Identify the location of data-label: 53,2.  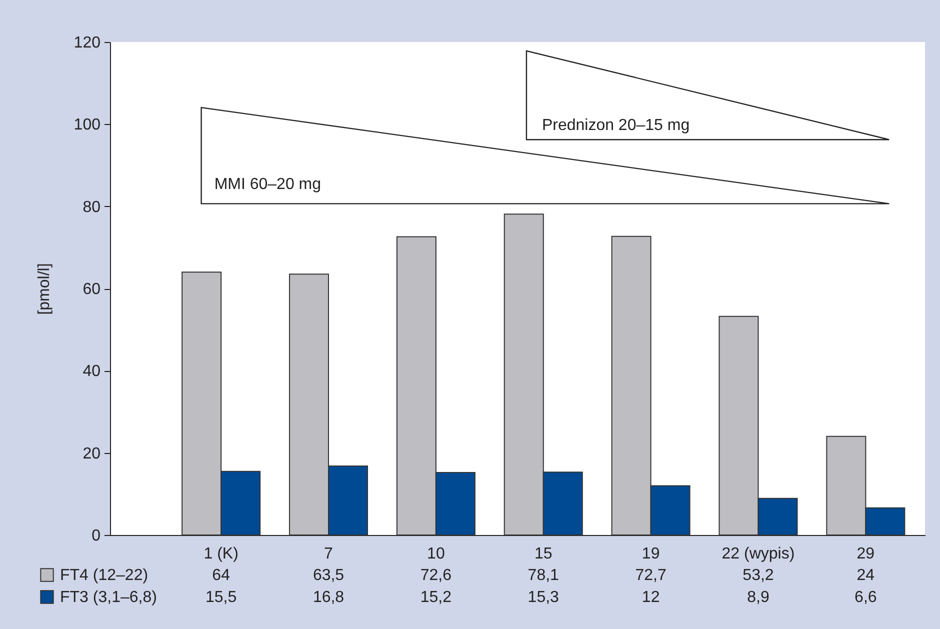
(758, 575).